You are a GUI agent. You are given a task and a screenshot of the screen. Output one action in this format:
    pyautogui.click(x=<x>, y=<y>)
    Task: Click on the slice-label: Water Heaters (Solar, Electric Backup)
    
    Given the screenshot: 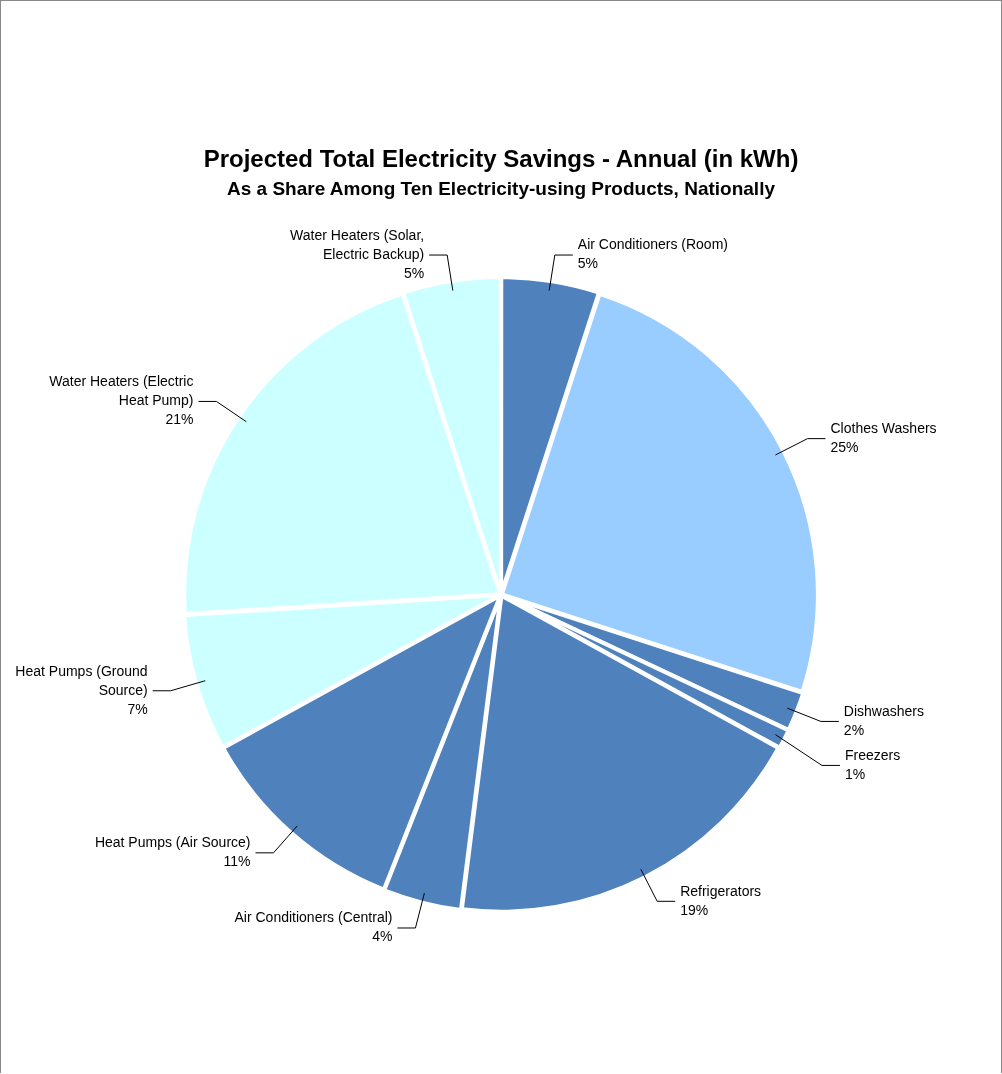 What is the action you would take?
    pyautogui.click(x=357, y=244)
    